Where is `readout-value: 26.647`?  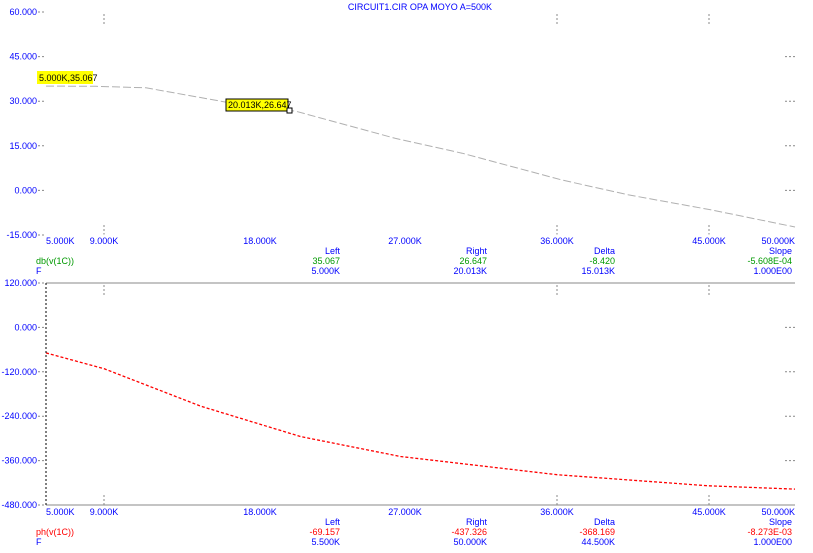 readout-value: 26.647 is located at coordinates (473, 261).